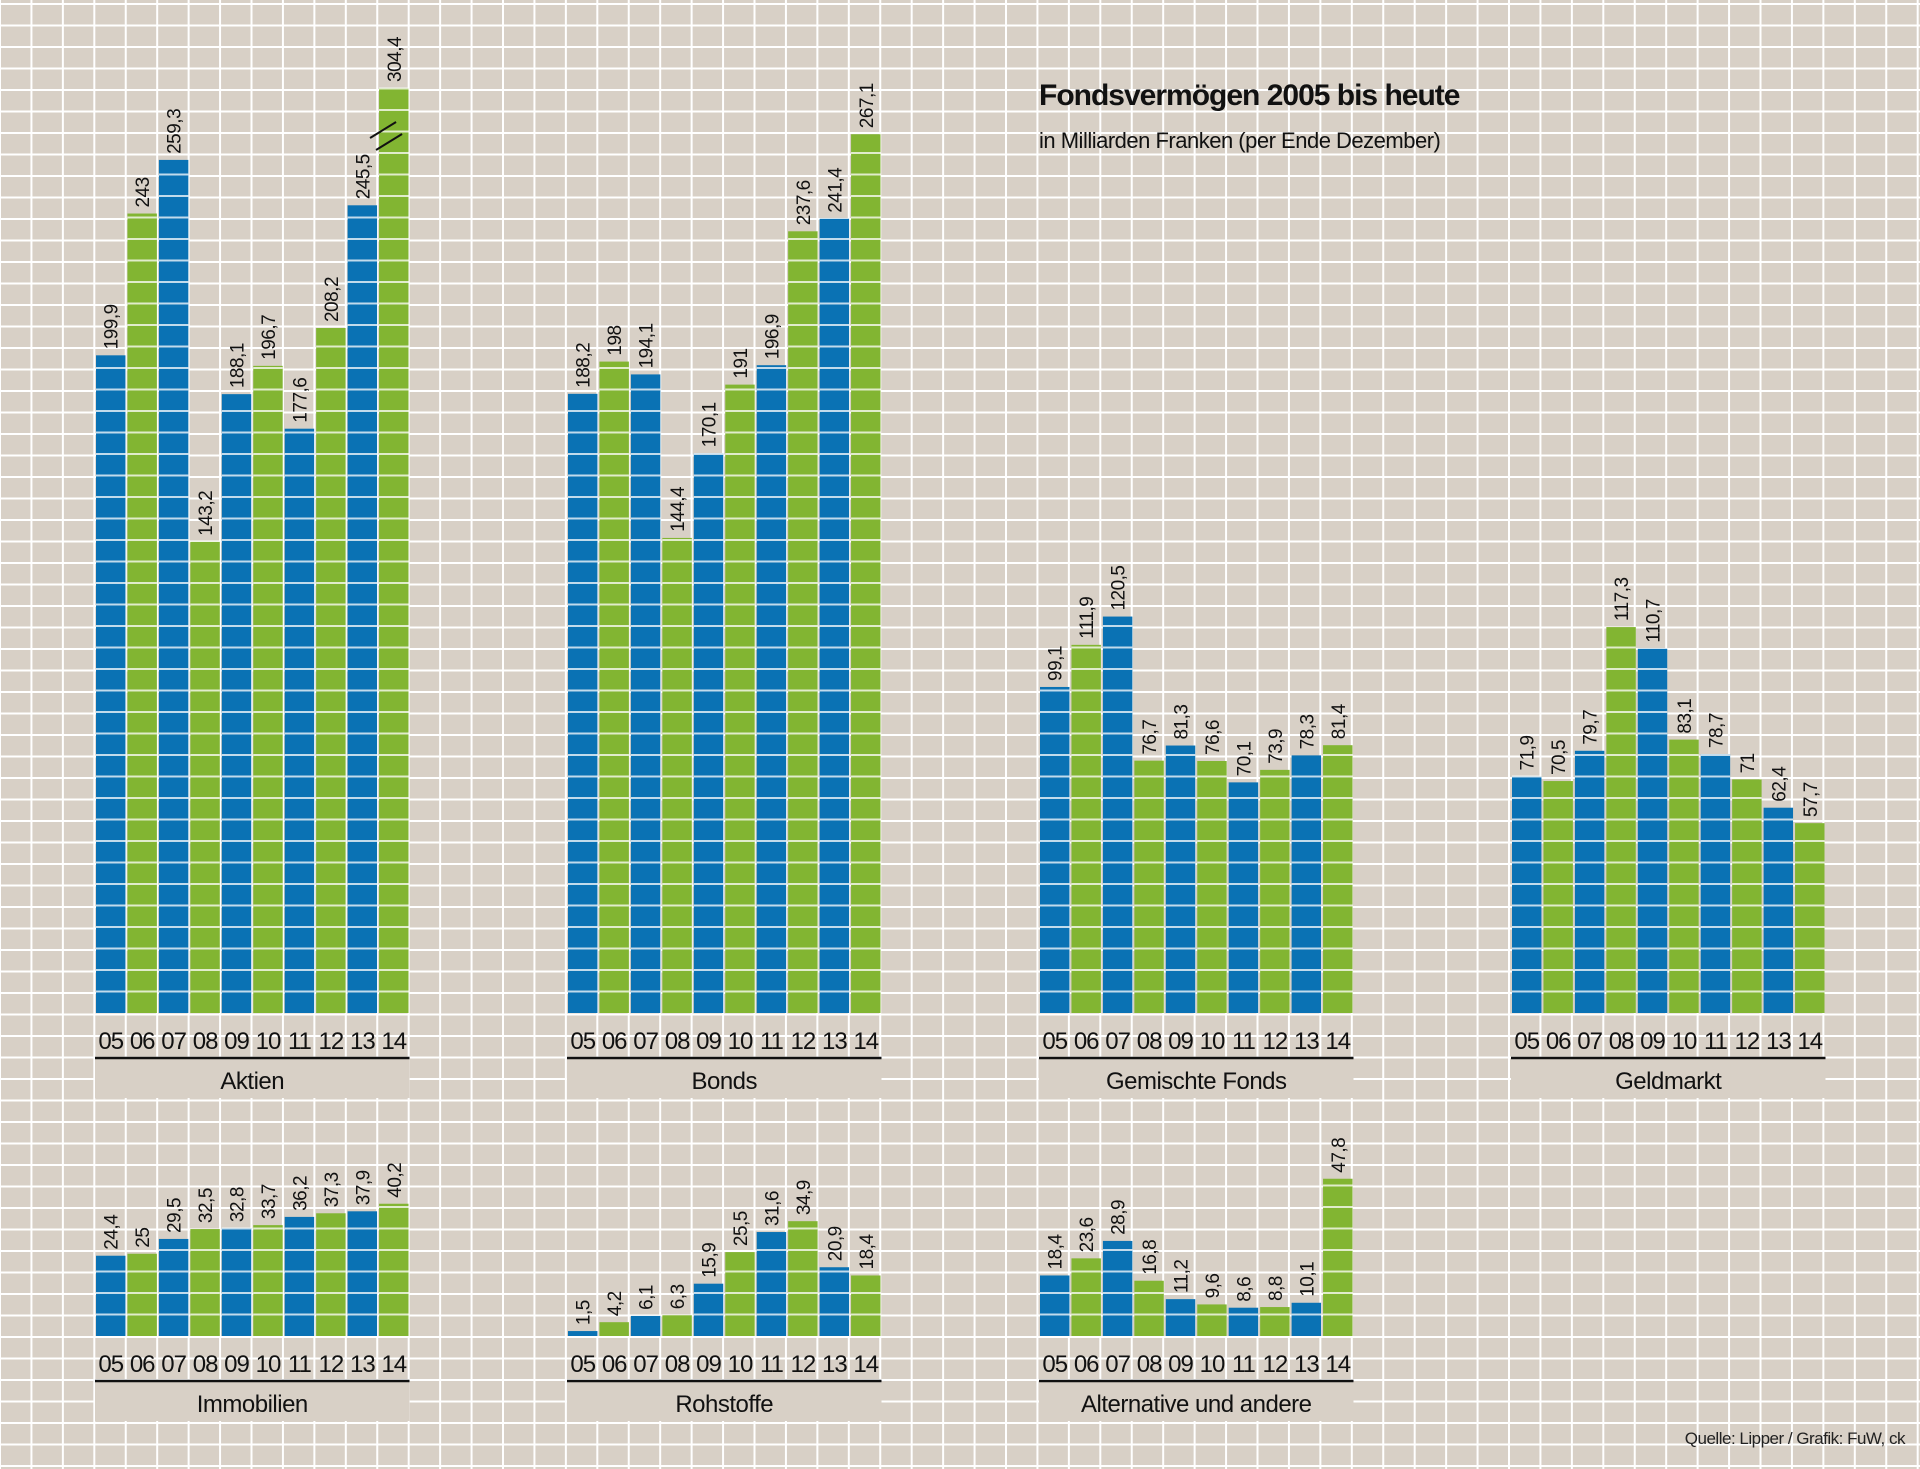 Image resolution: width=1920 pixels, height=1469 pixels. What do you see at coordinates (835, 190) in the screenshot?
I see `value-label: 241,4` at bounding box center [835, 190].